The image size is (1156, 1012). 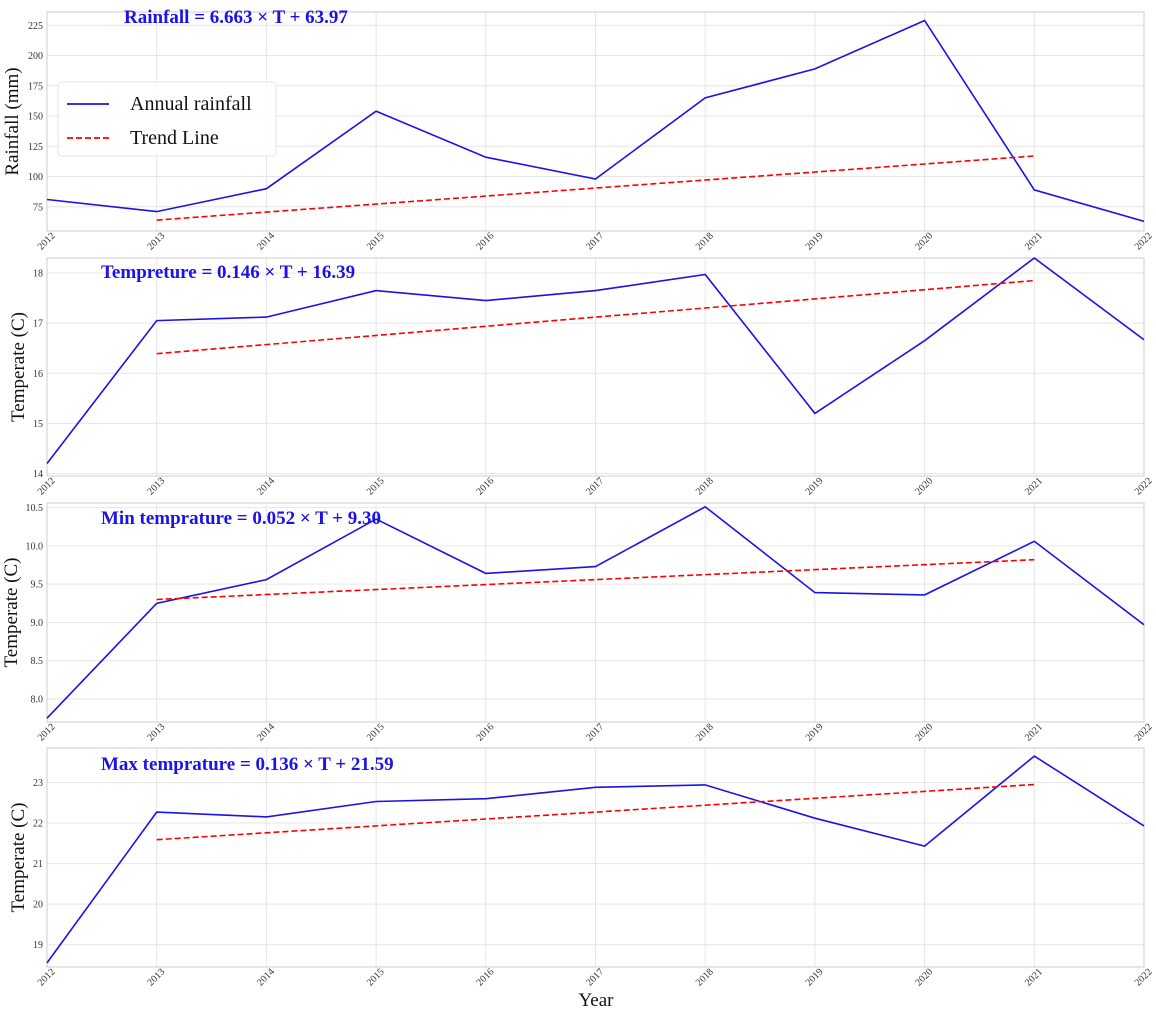 I want to click on y-tick-label: 175, so click(x=35, y=86).